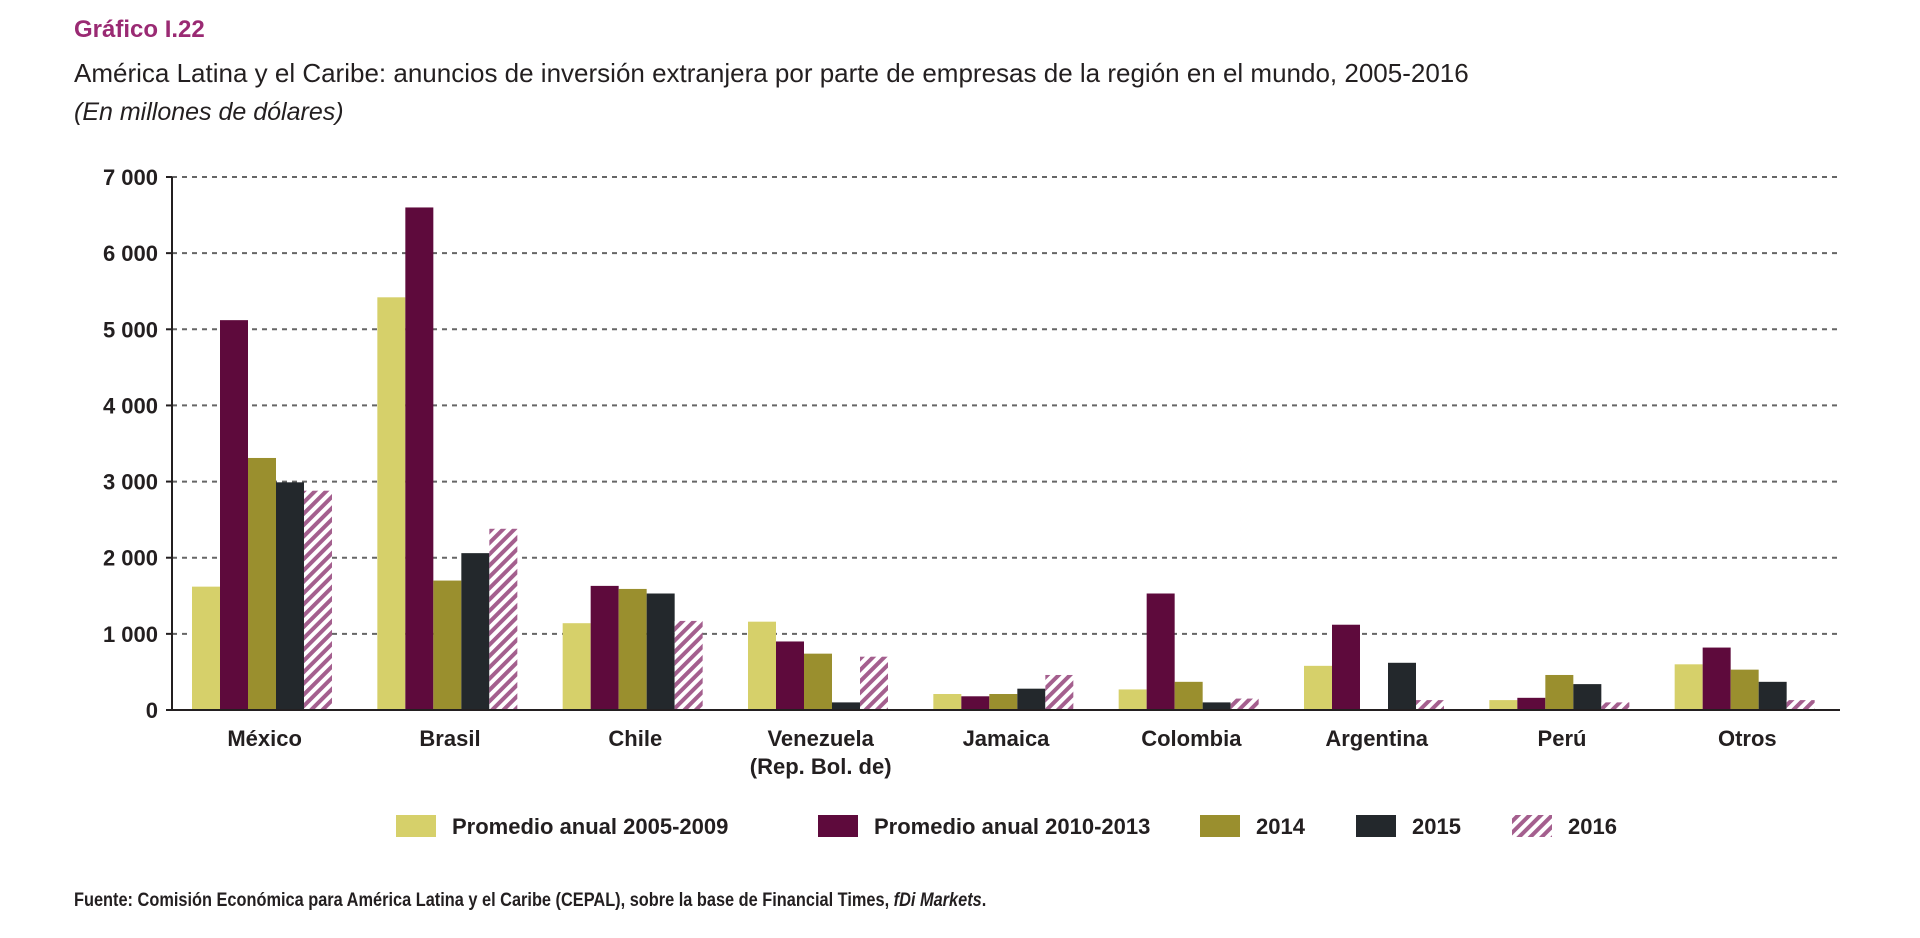 The width and height of the screenshot is (1920, 938). Describe the element at coordinates (139, 29) in the screenshot. I see `chart-label: Gráfico I.22` at that location.